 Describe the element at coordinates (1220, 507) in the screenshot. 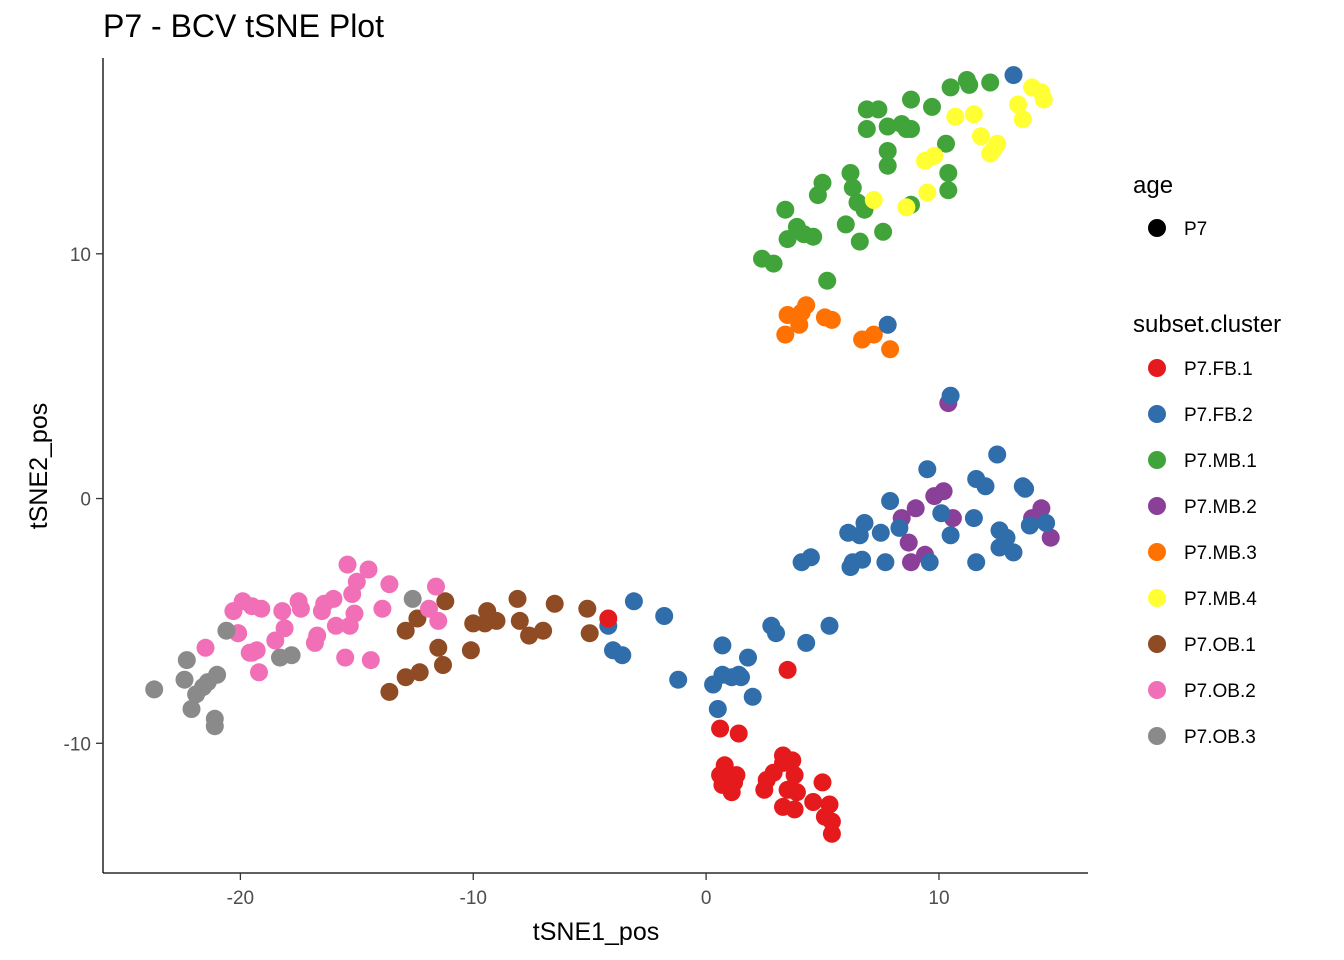

I see `legend-label-p7-mb-2: P7.MB.2` at that location.